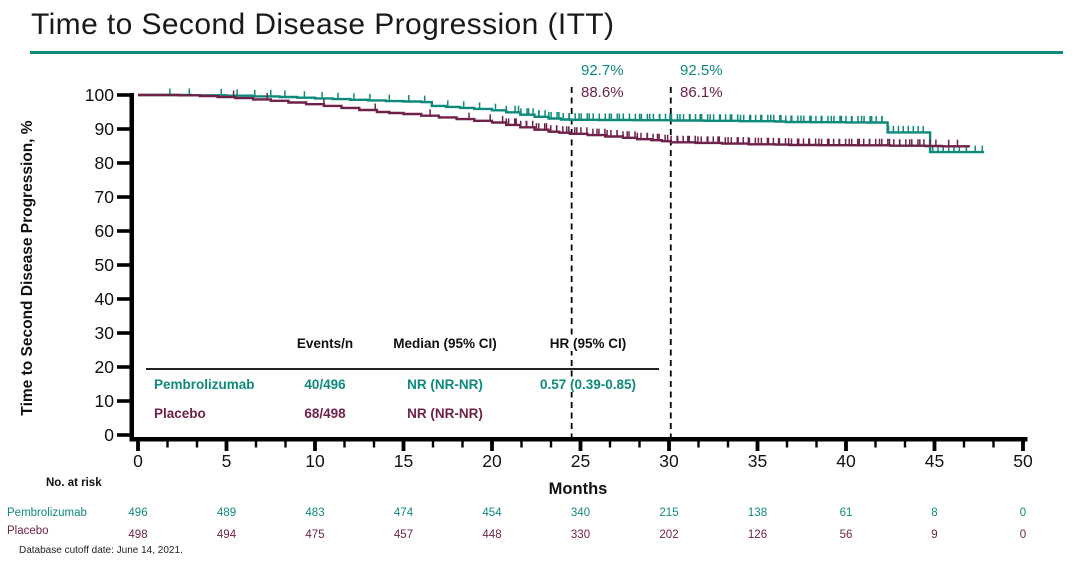  What do you see at coordinates (315, 461) in the screenshot?
I see `x-tick-label: 10` at bounding box center [315, 461].